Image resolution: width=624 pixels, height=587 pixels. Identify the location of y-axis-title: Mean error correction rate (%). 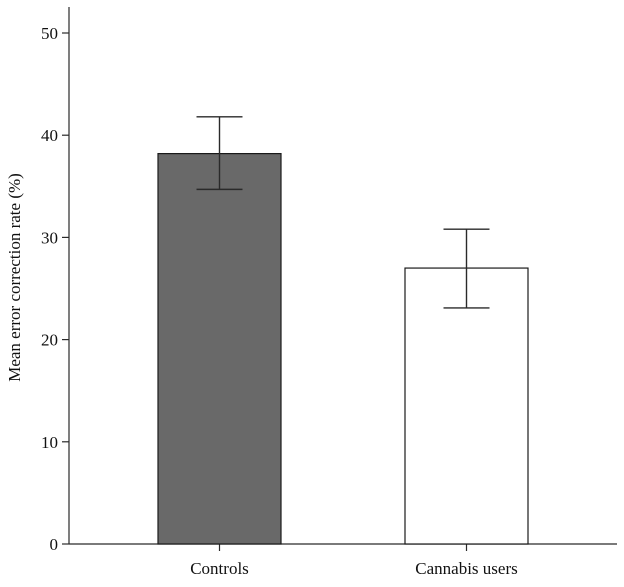
(14, 277).